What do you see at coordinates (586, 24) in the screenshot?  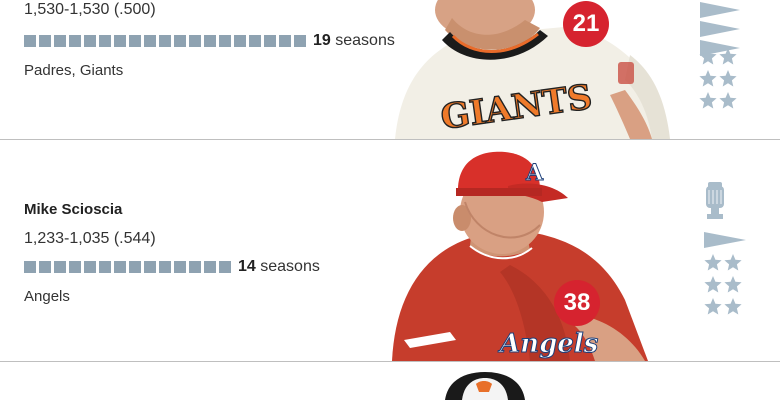 I see `jersey-number-badge: 21` at bounding box center [586, 24].